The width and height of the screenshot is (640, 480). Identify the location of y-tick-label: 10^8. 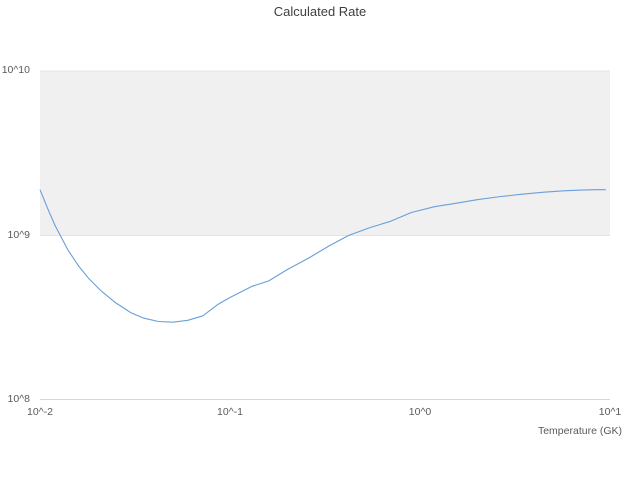
(18, 399).